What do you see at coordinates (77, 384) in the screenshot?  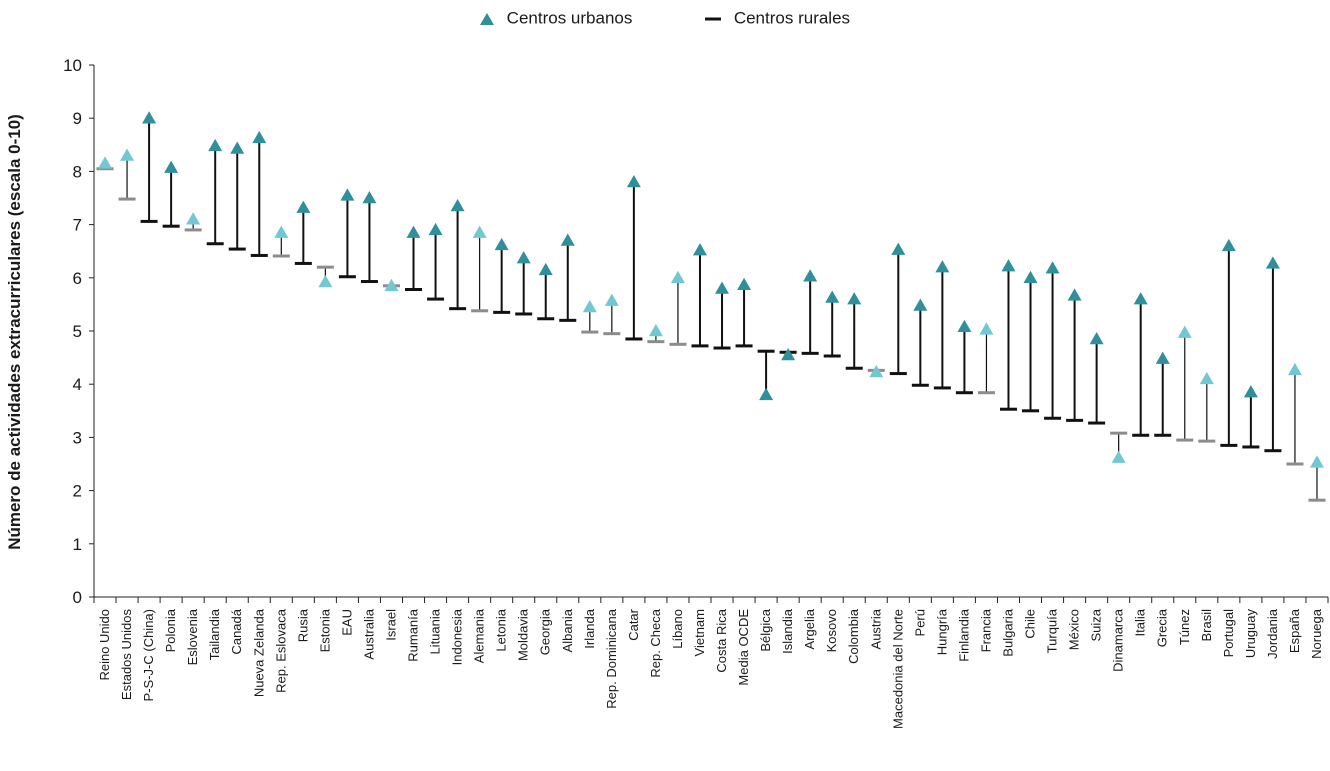 I see `y-tick-label: 4` at bounding box center [77, 384].